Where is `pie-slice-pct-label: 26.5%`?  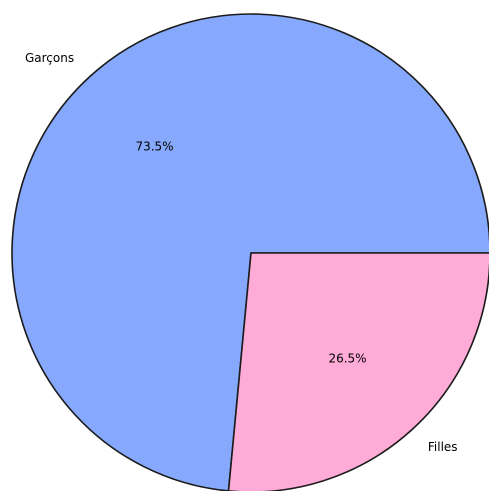
pie-slice-pct-label: 26.5% is located at coordinates (347, 359).